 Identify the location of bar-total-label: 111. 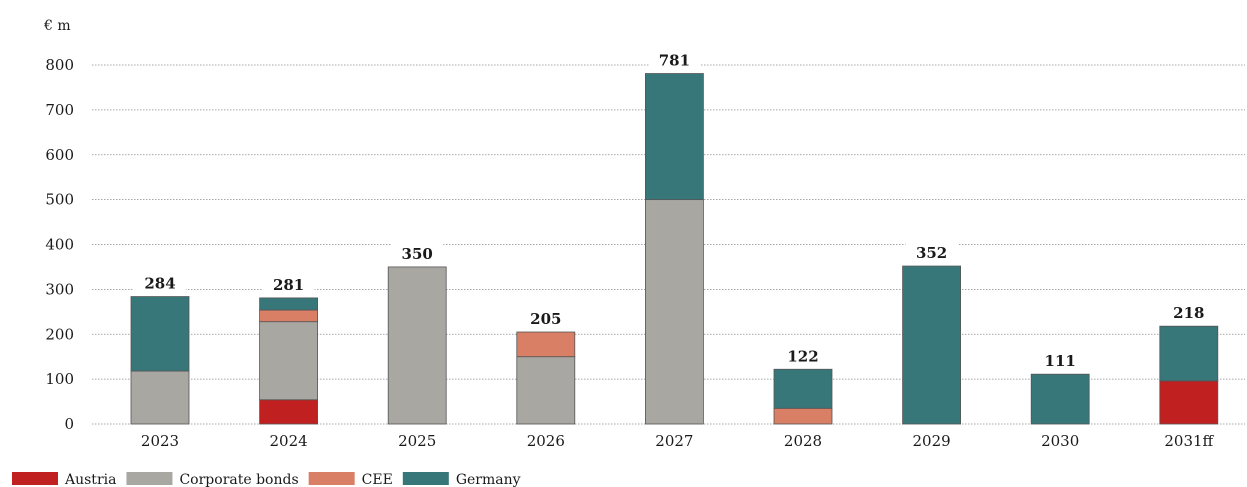
(1060, 361).